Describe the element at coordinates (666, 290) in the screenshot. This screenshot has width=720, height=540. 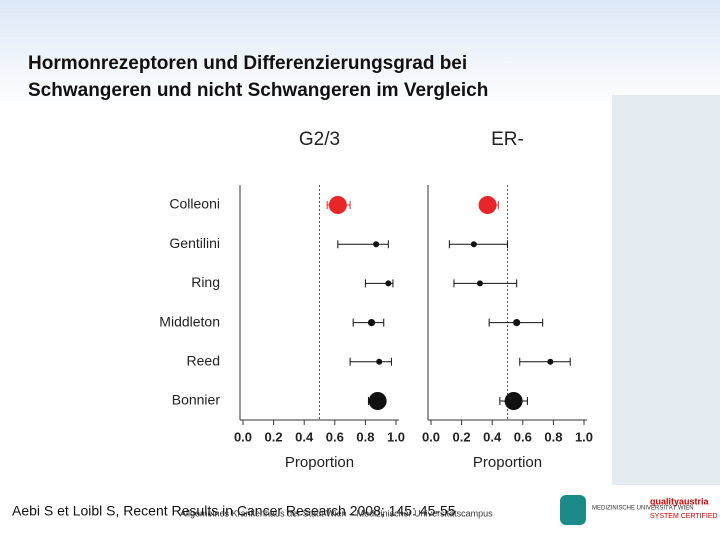
I see `decor-image` at that location.